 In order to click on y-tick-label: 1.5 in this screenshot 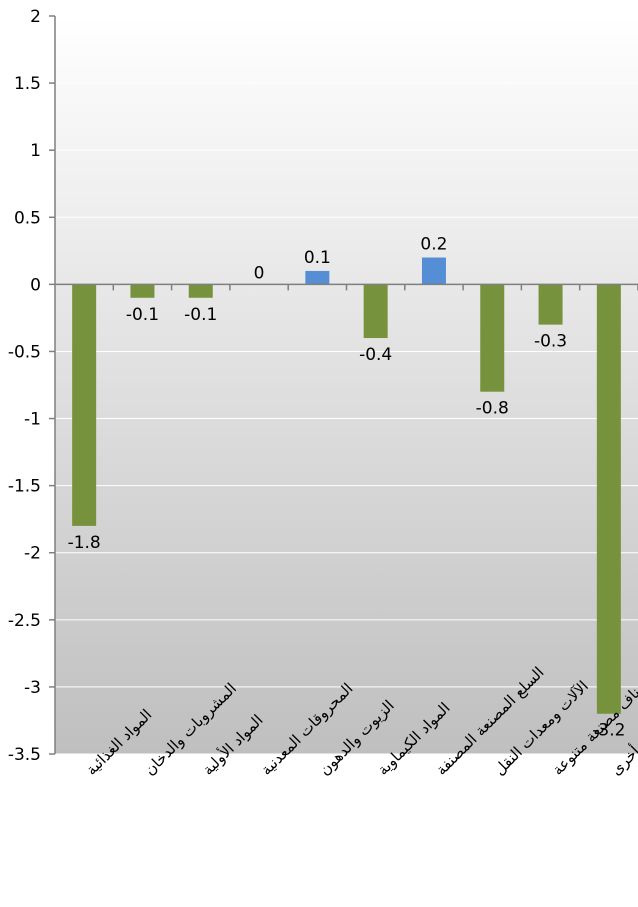, I will do `click(27, 84)`.